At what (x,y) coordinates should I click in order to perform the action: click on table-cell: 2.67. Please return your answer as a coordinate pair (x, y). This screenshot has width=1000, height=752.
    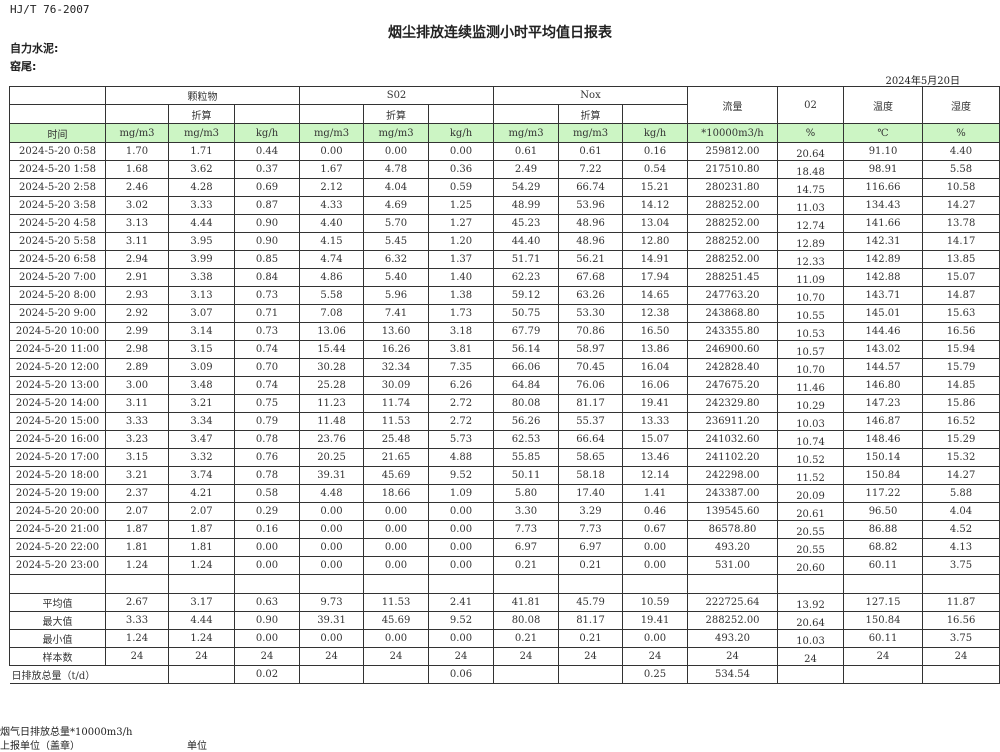
    Looking at the image, I should click on (137, 602).